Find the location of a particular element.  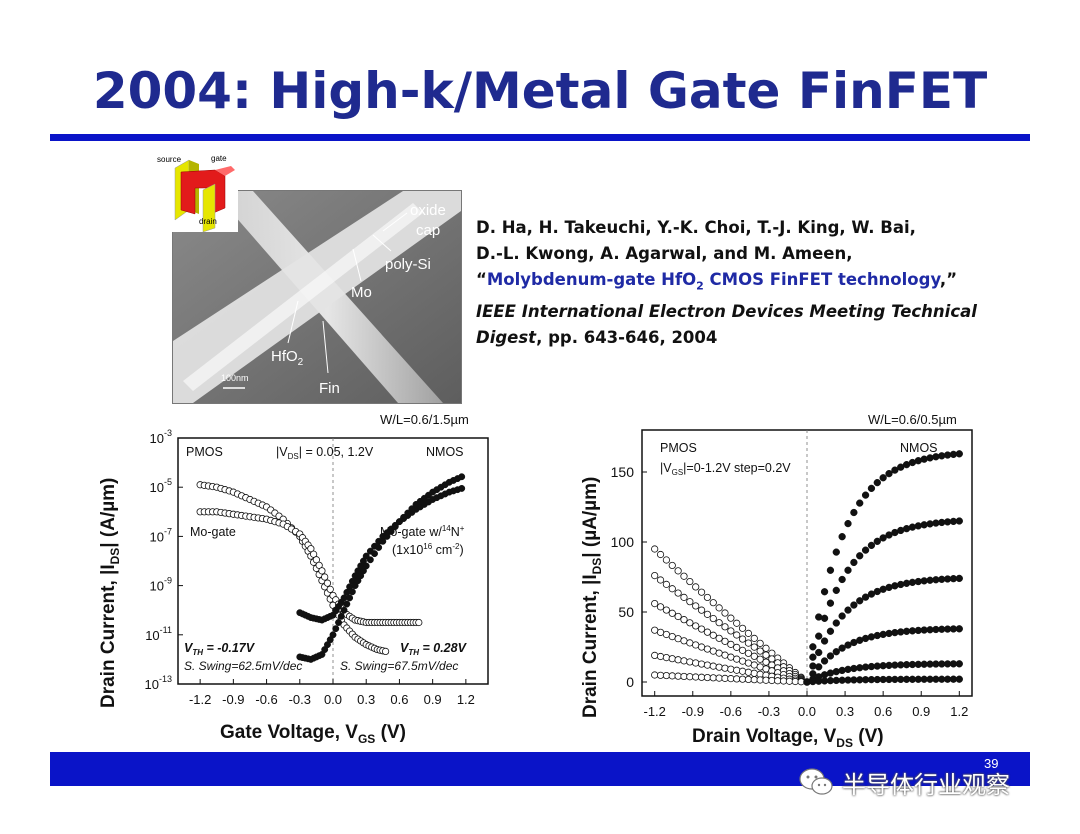

chart1-ytick-label: 10⁻¹¹ is located at coordinates (158, 634).